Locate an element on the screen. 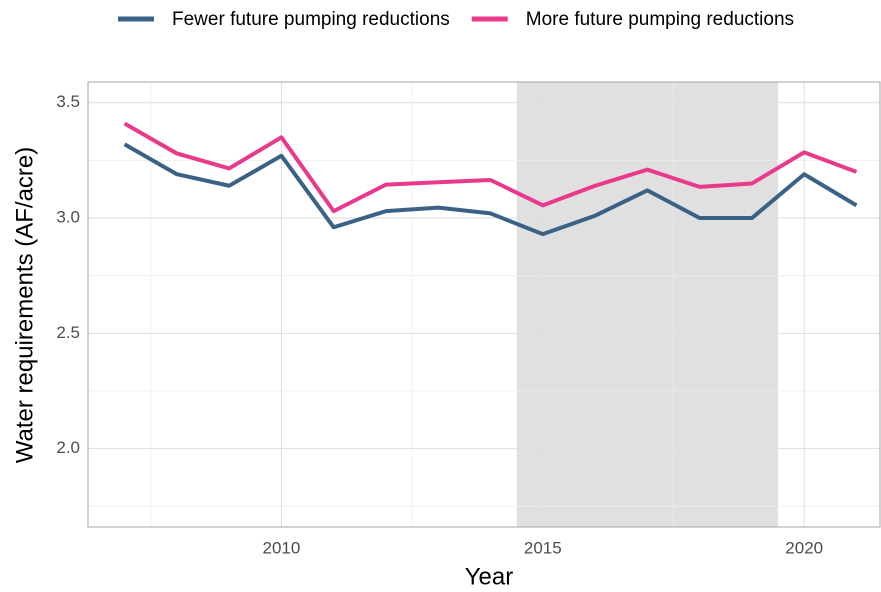 The width and height of the screenshot is (881, 592). x-tick-label: 2010 is located at coordinates (282, 547).